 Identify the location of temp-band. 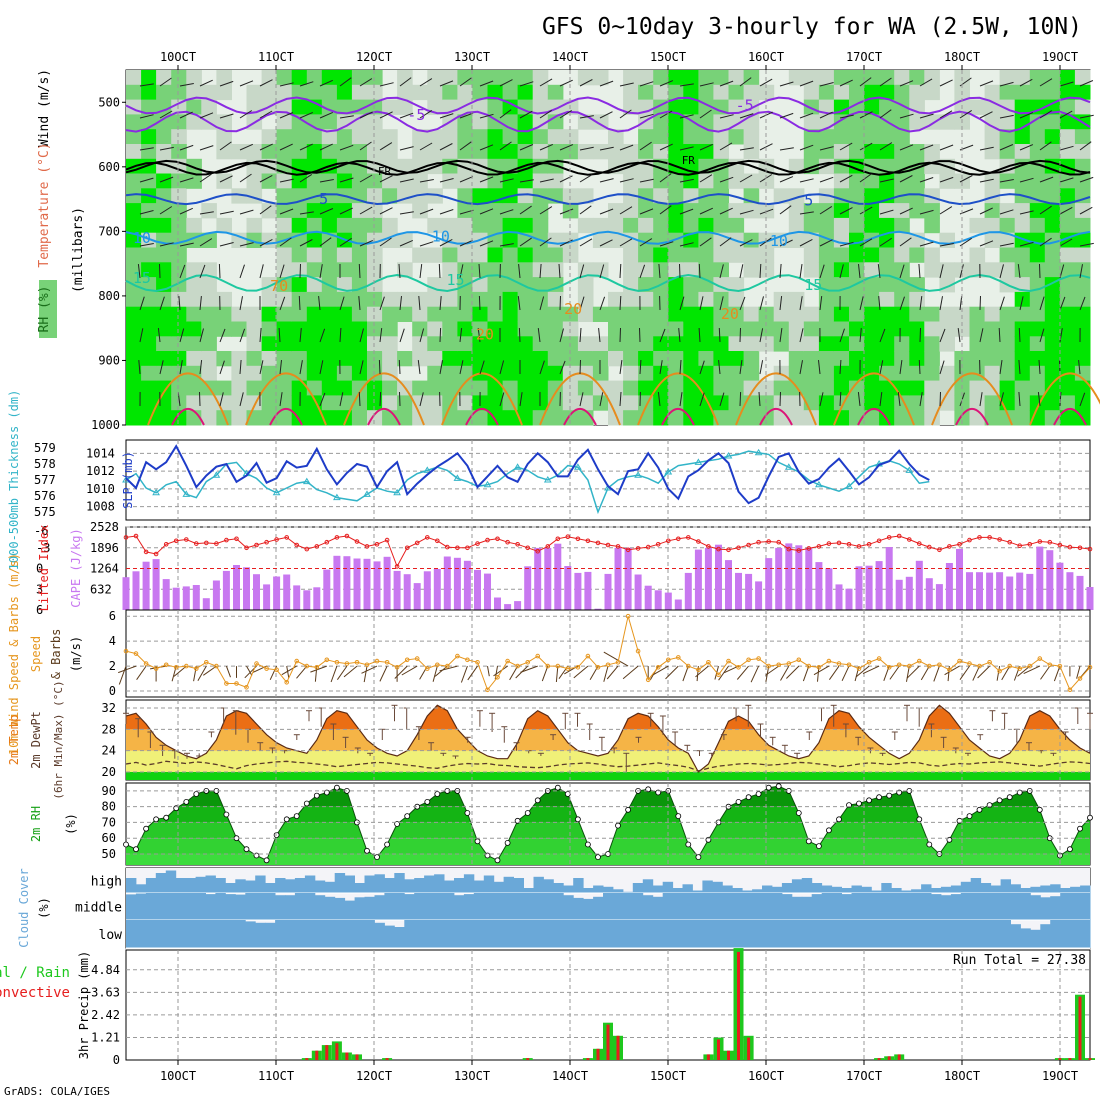
(608, 776).